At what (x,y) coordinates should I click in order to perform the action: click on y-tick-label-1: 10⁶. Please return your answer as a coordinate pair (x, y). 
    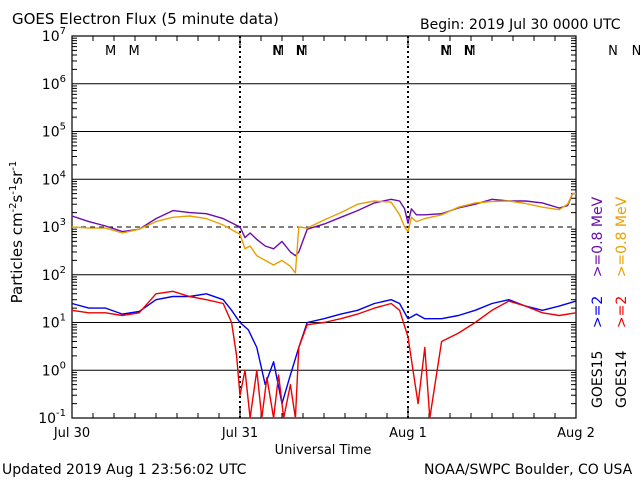
    Looking at the image, I should click on (54, 83).